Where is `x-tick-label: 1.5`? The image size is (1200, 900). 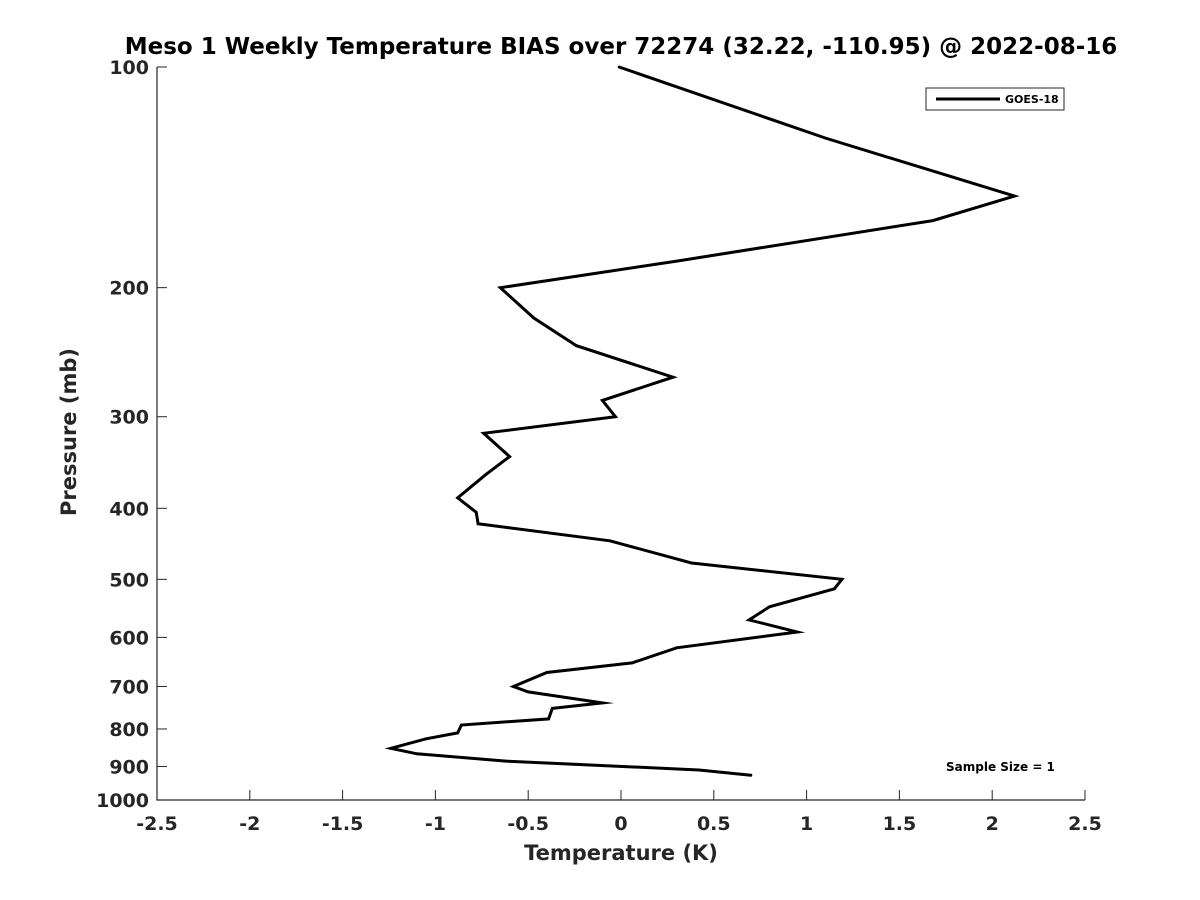 x-tick-label: 1.5 is located at coordinates (900, 824).